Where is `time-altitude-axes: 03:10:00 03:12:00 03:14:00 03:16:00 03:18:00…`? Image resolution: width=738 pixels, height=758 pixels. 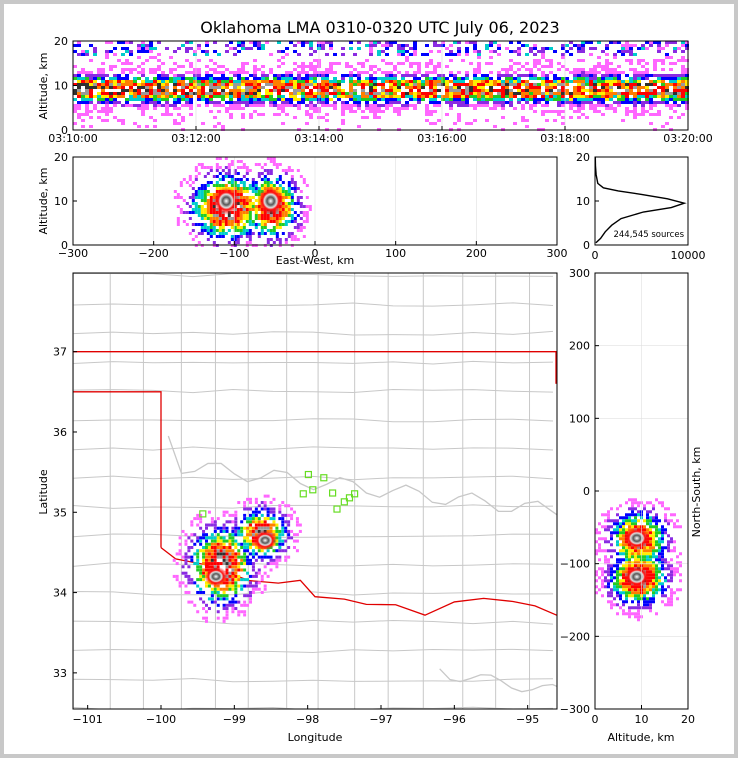 time-altitude-axes: 03:10:00 03:12:00 03:14:00 03:16:00 03:18:00… is located at coordinates (380, 90).